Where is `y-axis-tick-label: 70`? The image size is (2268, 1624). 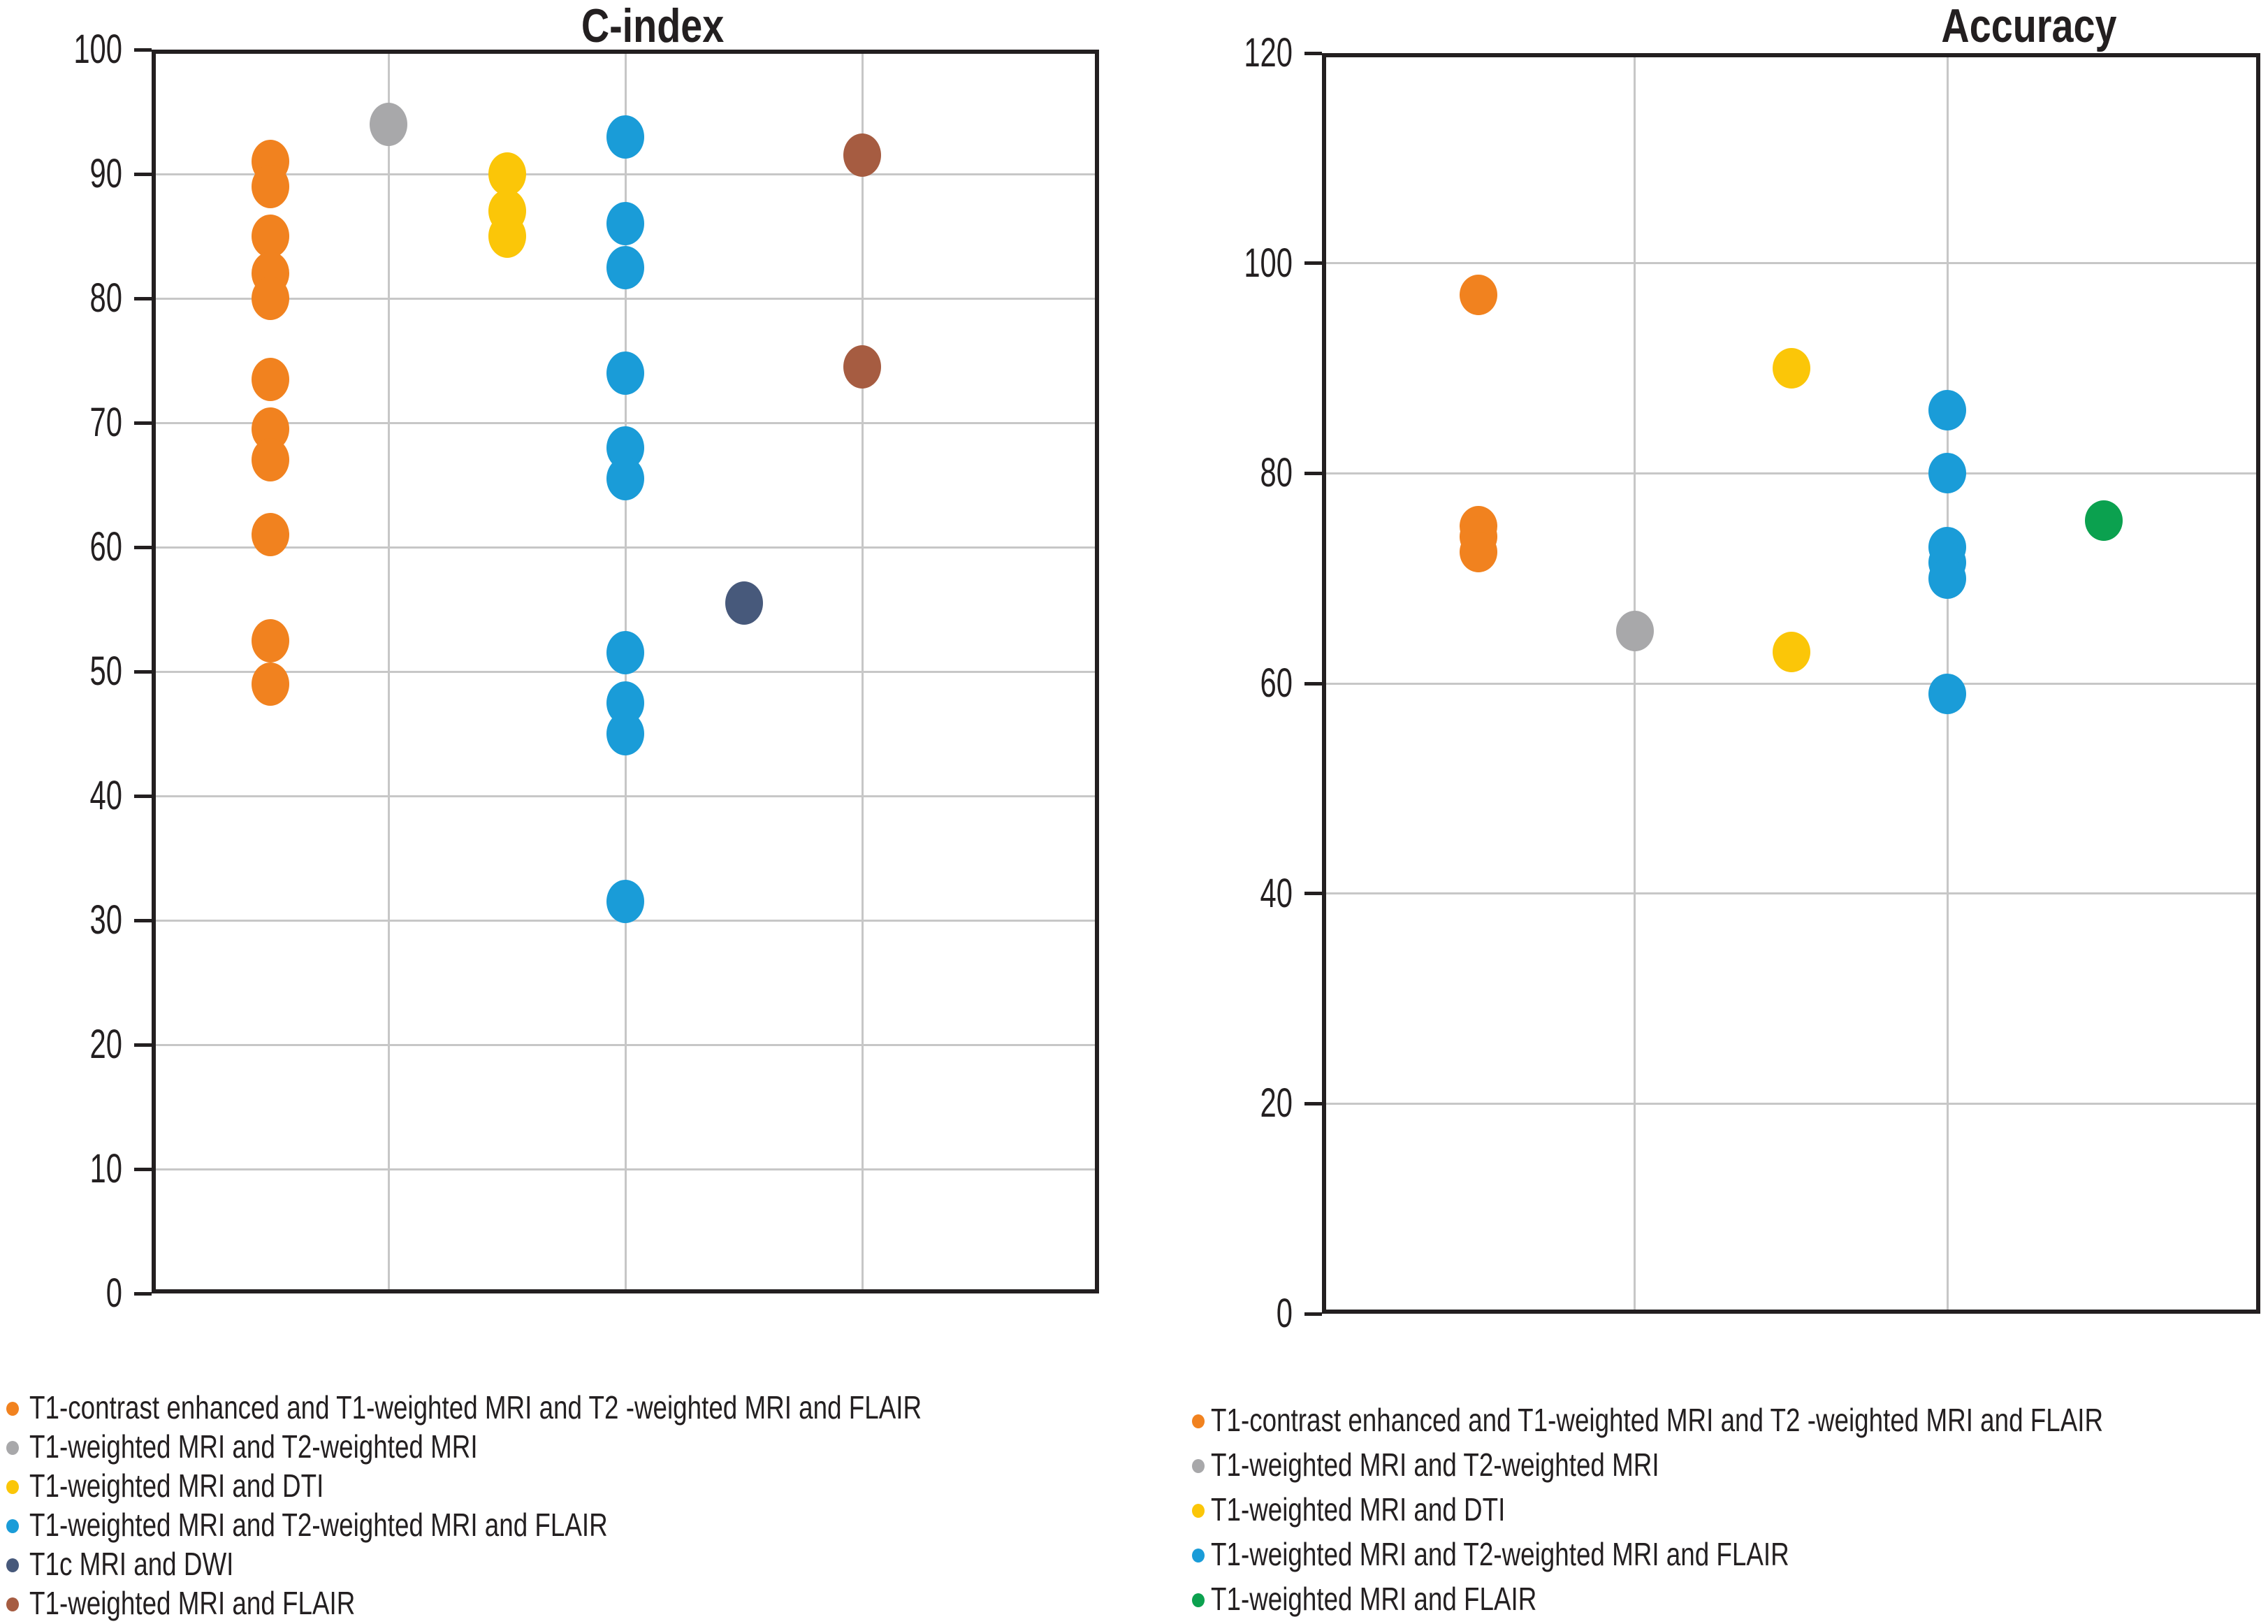
y-axis-tick-label: 70 is located at coordinates (105, 423).